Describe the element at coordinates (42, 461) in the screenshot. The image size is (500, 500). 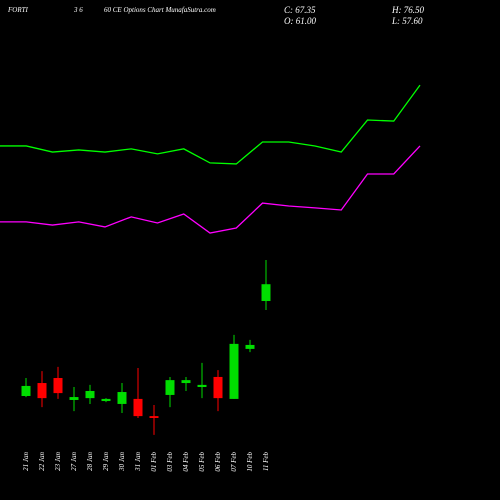
I see `x-tick-label: 22 Jan` at that location.